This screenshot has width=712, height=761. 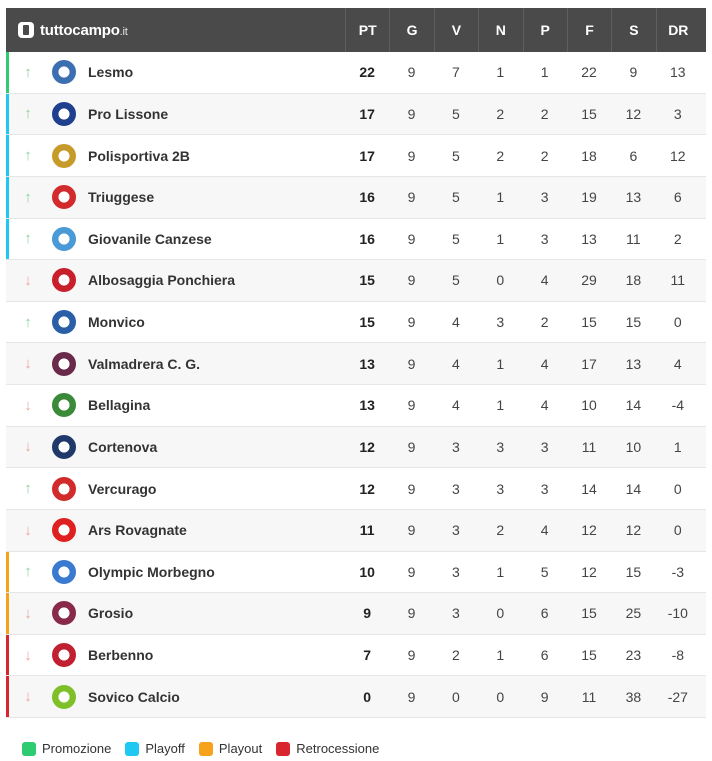 What do you see at coordinates (356, 114) in the screenshot?
I see `table-row: ↑ Pro Lissone 17 9 5 2 2 15 12 3` at bounding box center [356, 114].